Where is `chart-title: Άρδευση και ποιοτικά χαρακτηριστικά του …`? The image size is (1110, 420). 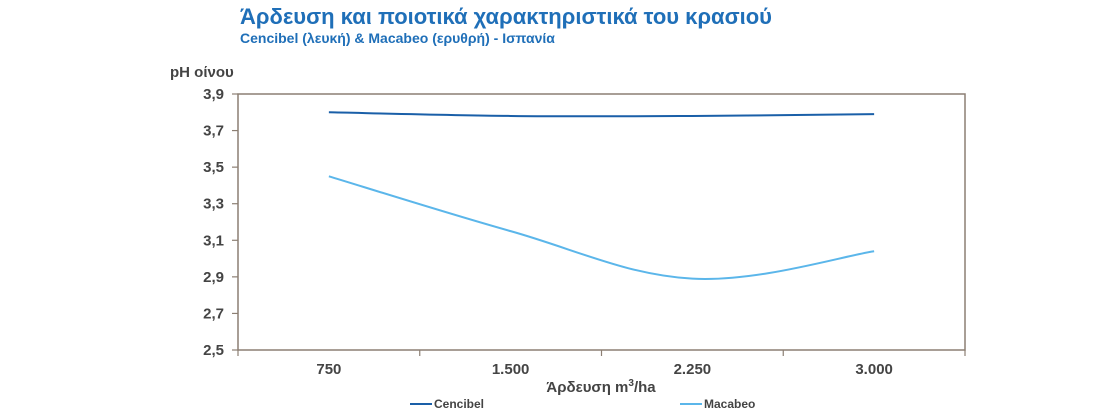
chart-title: Άρδευση και ποιοτικά χαρακτηριστικά του … is located at coordinates (506, 16).